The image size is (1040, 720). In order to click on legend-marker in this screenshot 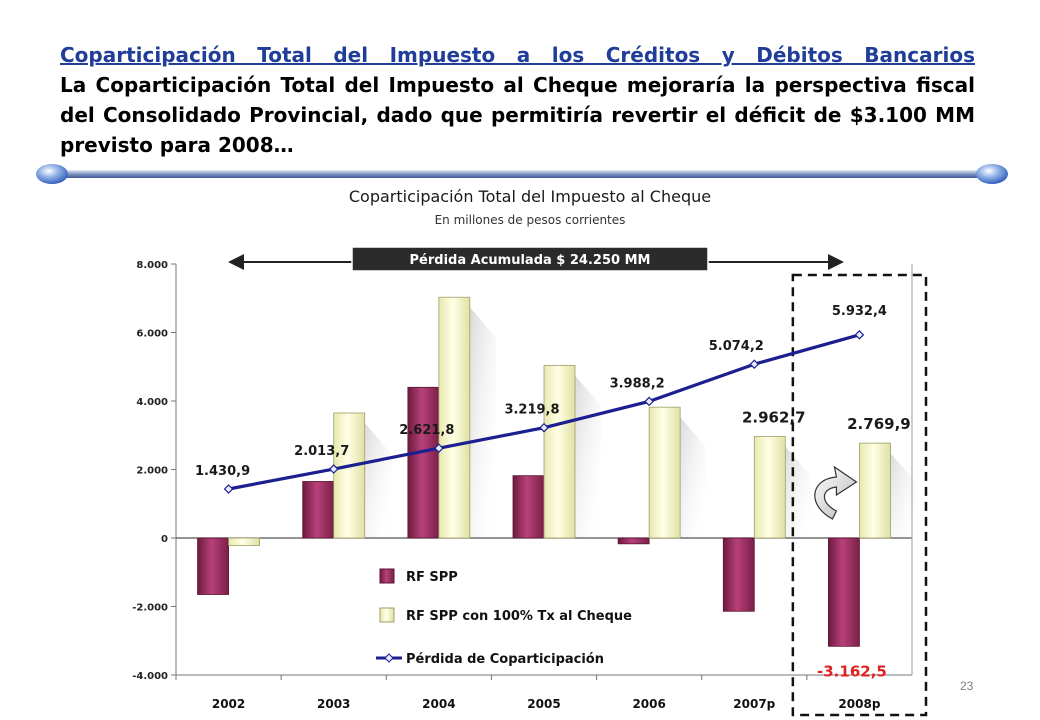, I will do `click(389, 658)`.